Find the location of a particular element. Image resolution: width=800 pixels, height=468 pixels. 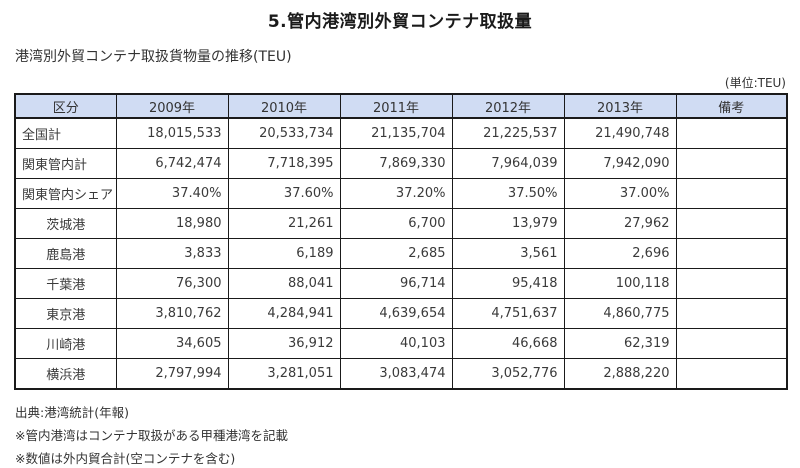

value-cell: 2,685 is located at coordinates (396, 253).